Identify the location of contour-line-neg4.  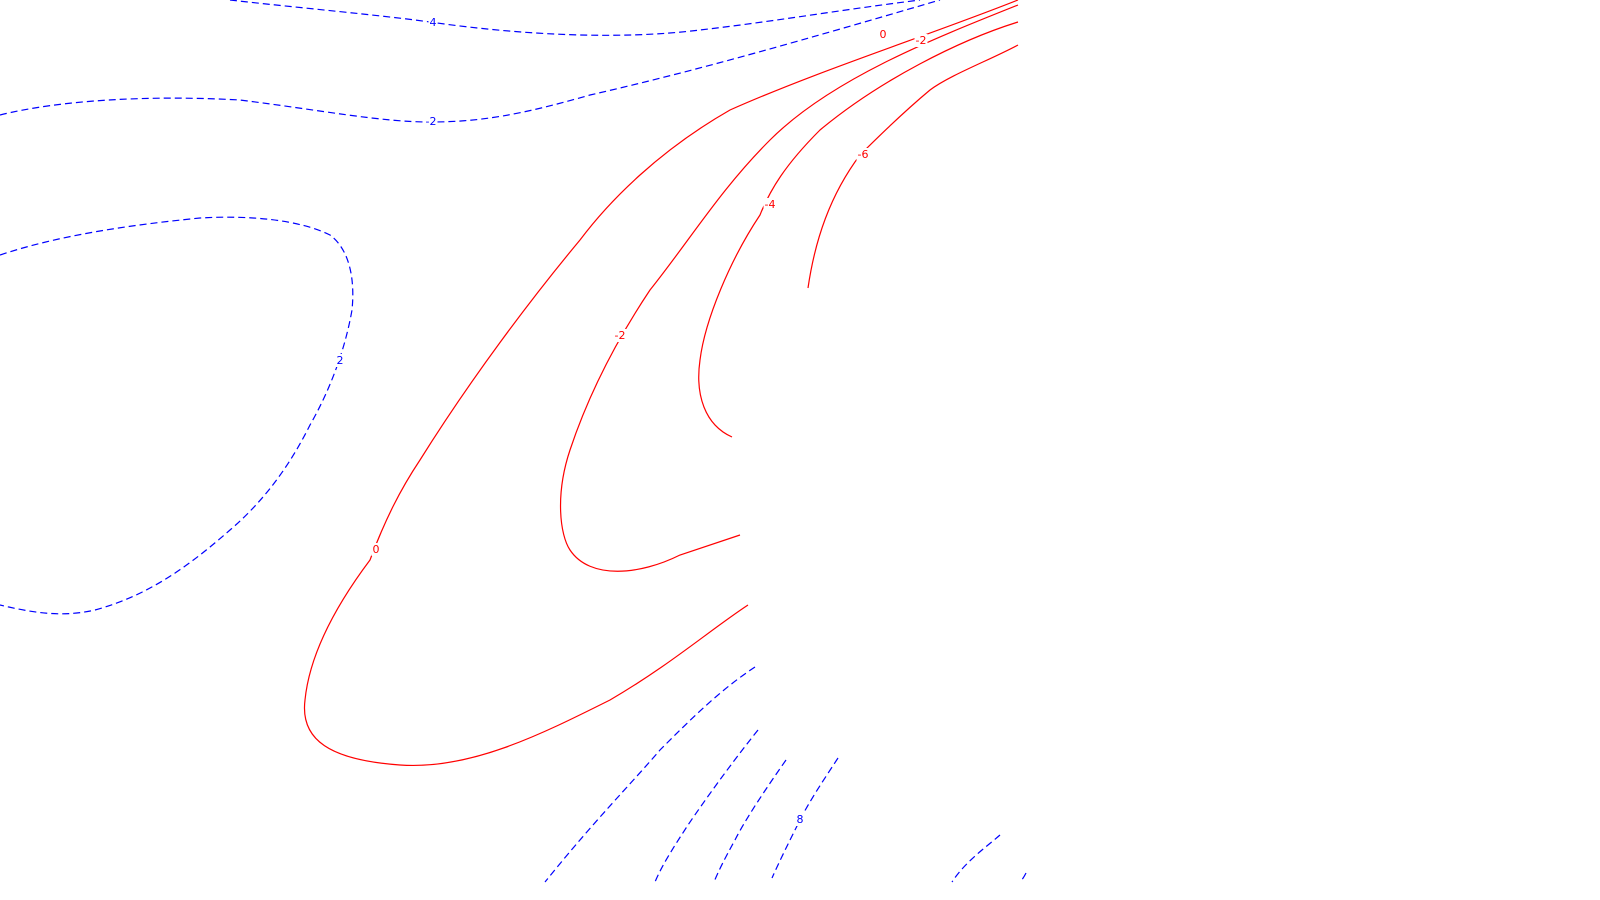
(858, 229).